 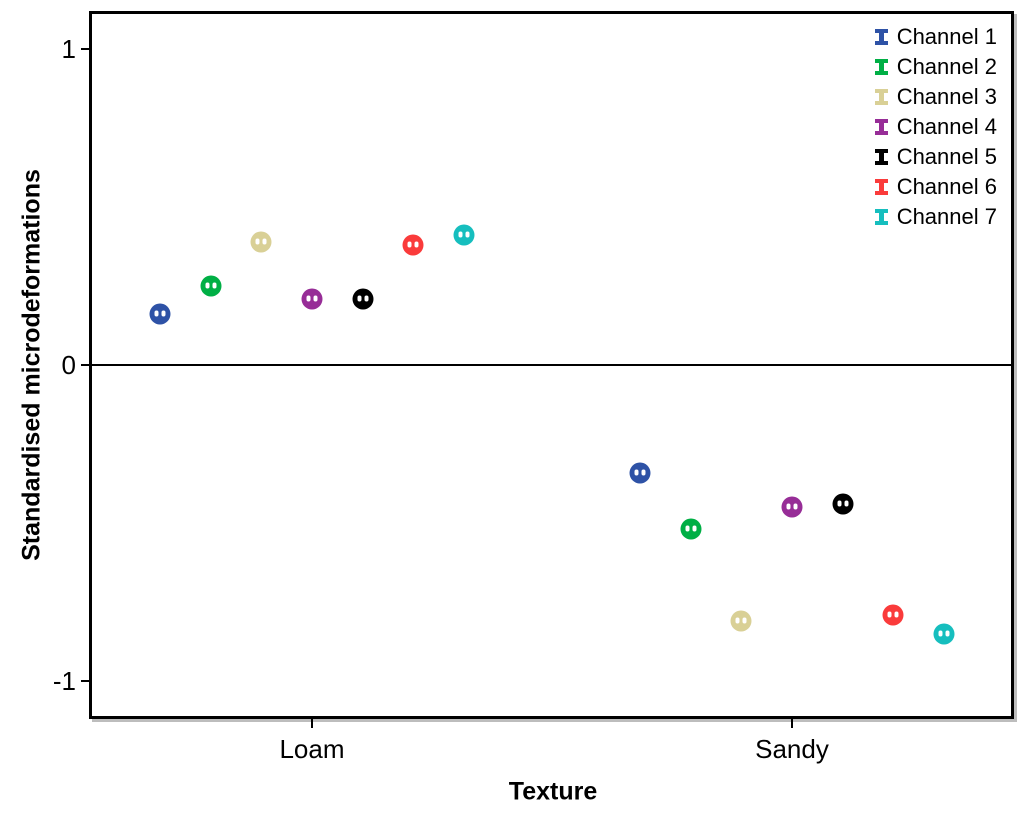 I want to click on legend-label: Channel 5, so click(x=946, y=156).